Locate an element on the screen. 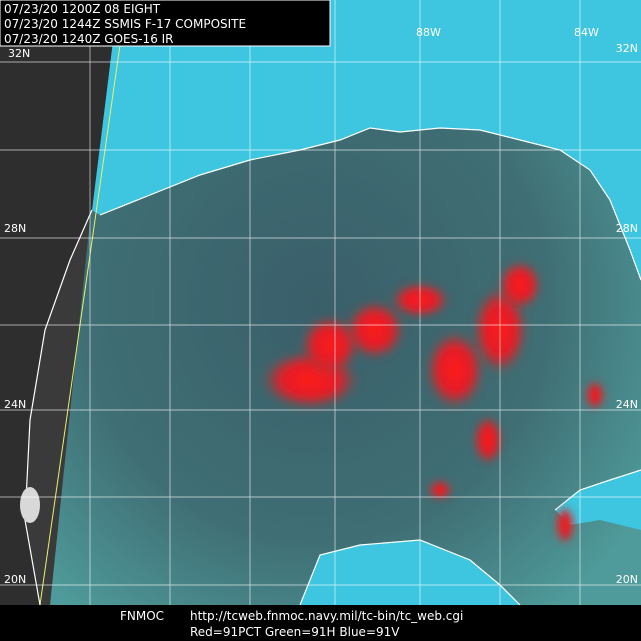  header-line: 07/23/20 1244Z SSMIS F-17 COMPOSITE is located at coordinates (125, 24).